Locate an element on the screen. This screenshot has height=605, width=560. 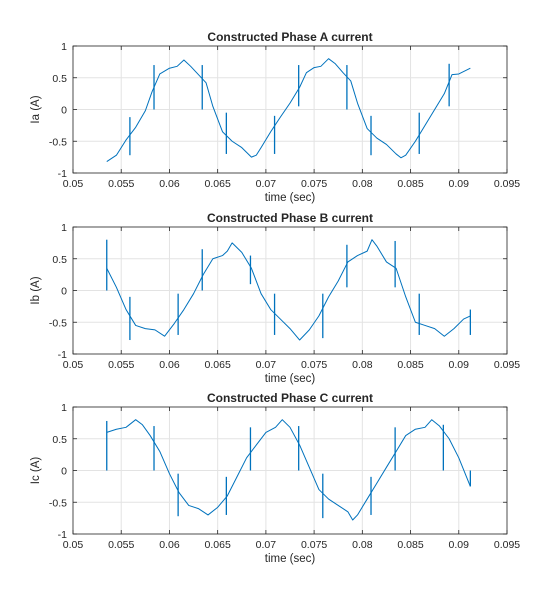
chart-title: Constructed Phase B current is located at coordinates (290, 218).